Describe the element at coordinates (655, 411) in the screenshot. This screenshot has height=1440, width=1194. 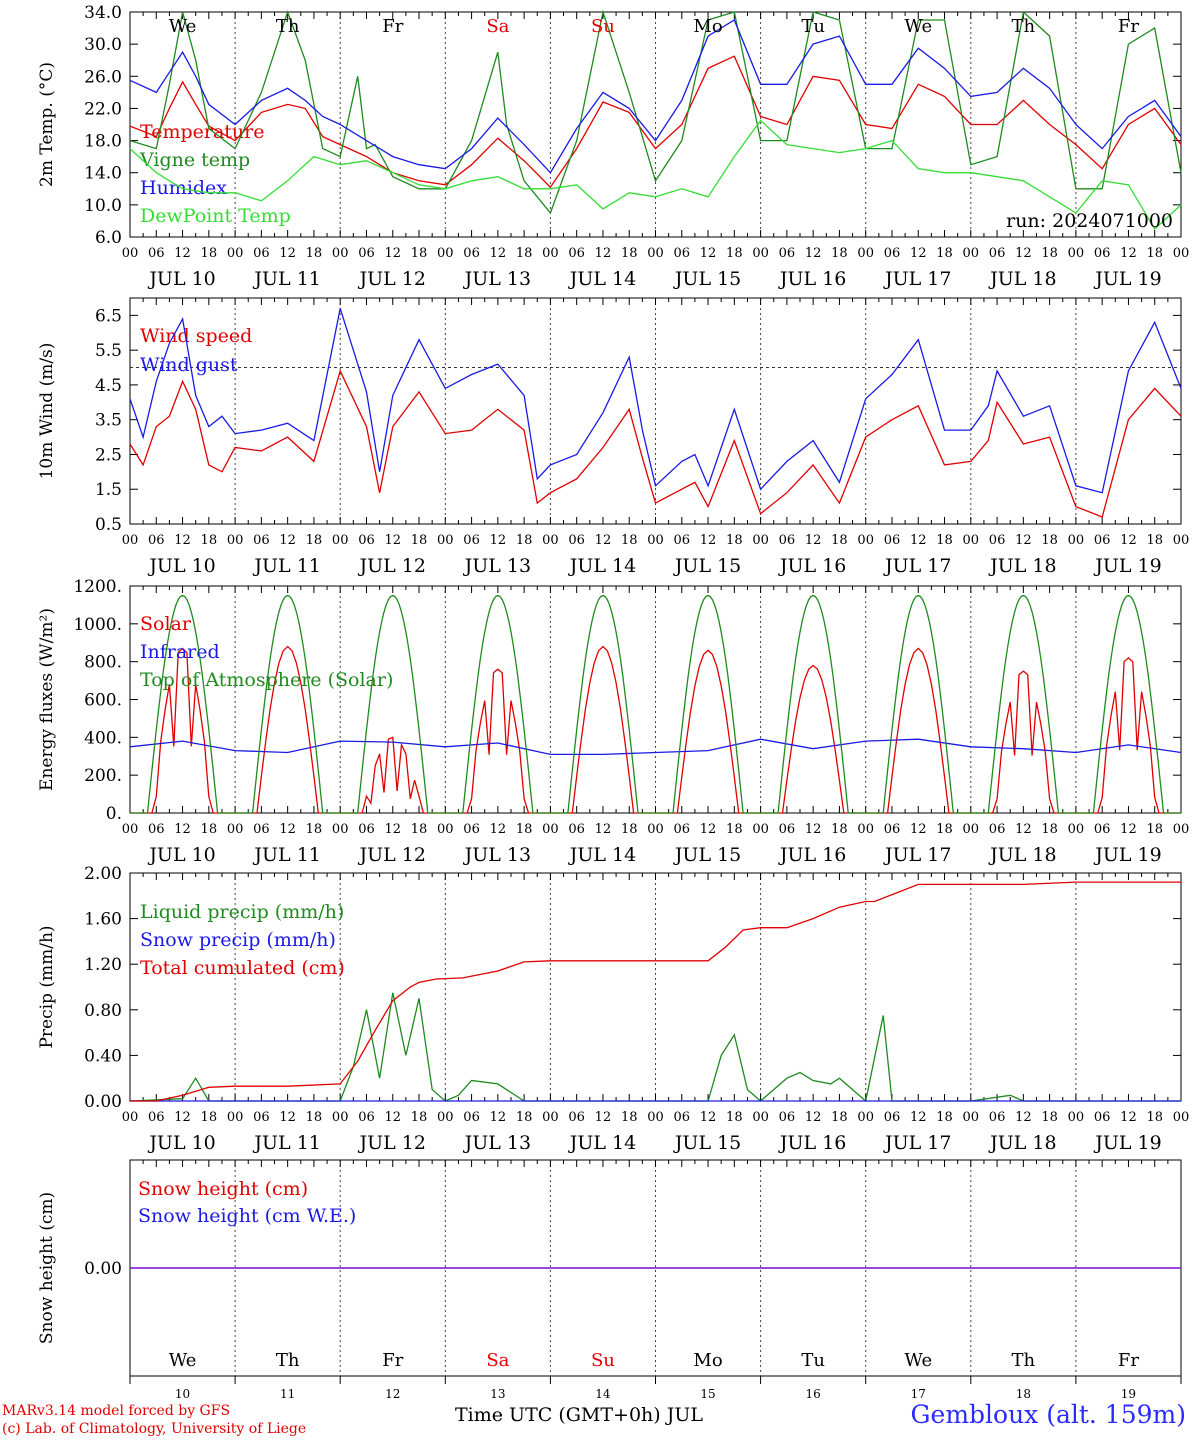
I see `panel-frame` at that location.